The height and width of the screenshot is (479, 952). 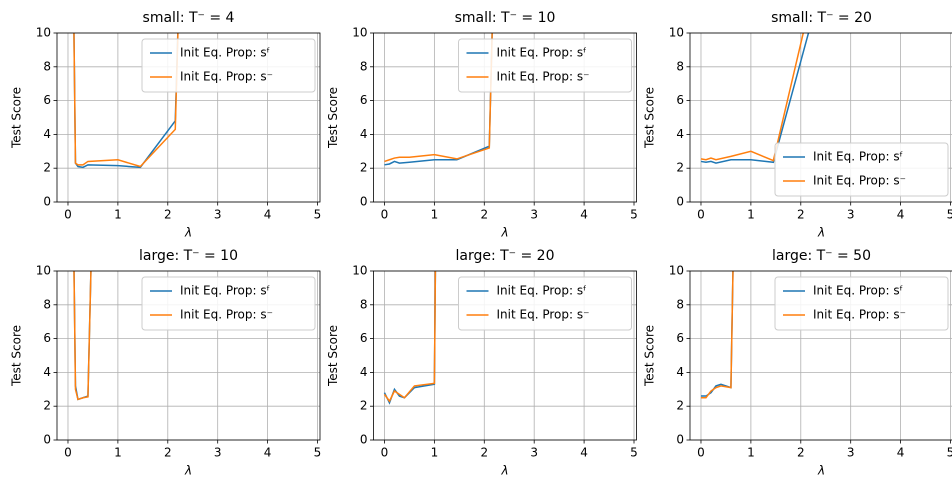 What do you see at coordinates (821, 256) in the screenshot?
I see `subplot-title: large: T⁻ = 50` at bounding box center [821, 256].